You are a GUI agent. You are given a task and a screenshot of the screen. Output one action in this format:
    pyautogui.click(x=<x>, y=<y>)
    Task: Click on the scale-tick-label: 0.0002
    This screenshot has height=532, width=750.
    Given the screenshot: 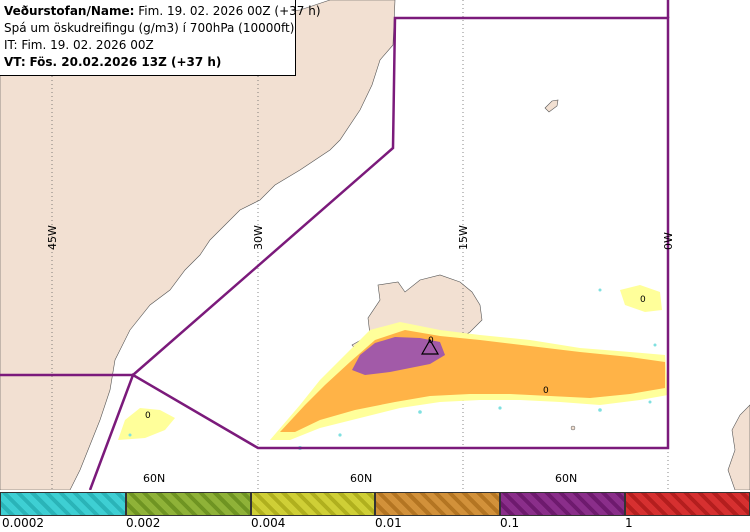 What is the action you would take?
    pyautogui.click(x=23, y=523)
    